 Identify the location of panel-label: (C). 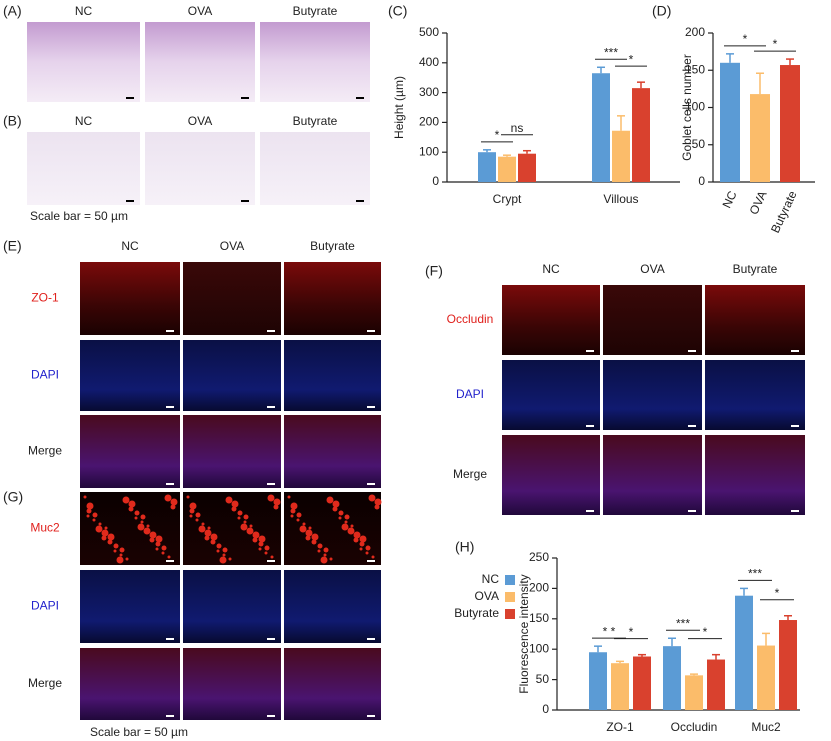
(397, 11).